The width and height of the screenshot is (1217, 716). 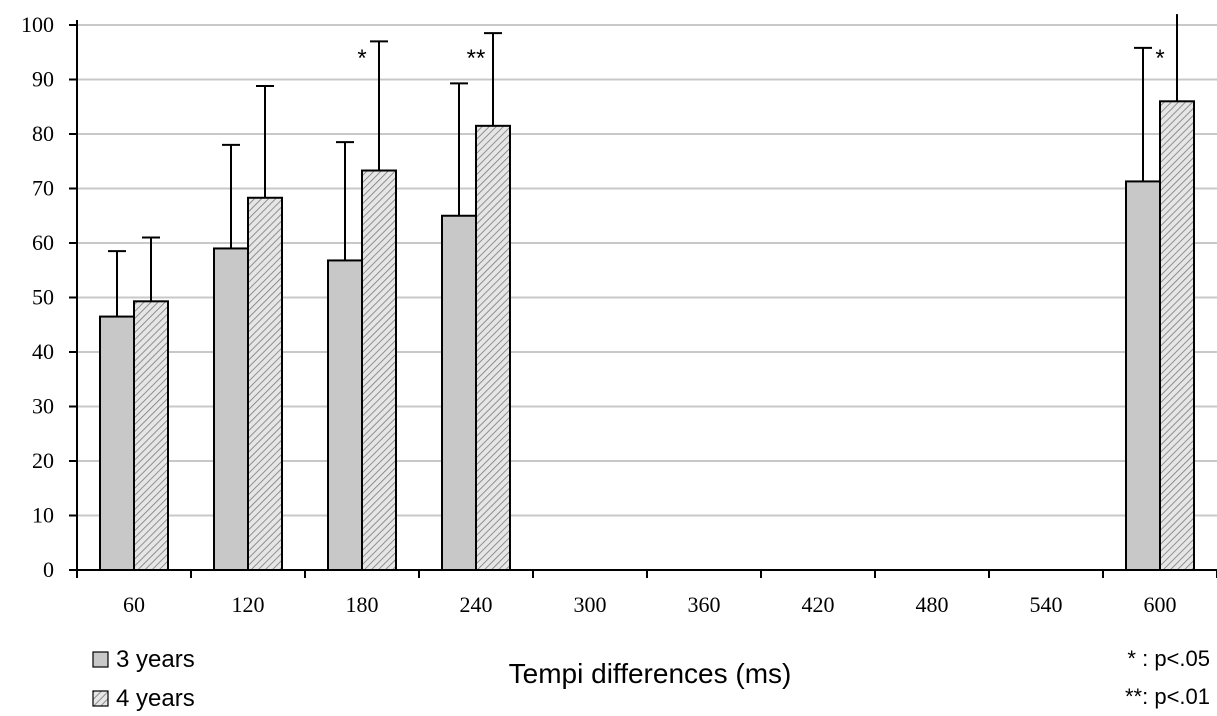 I want to click on legend-swatch-3-years, so click(x=100, y=659).